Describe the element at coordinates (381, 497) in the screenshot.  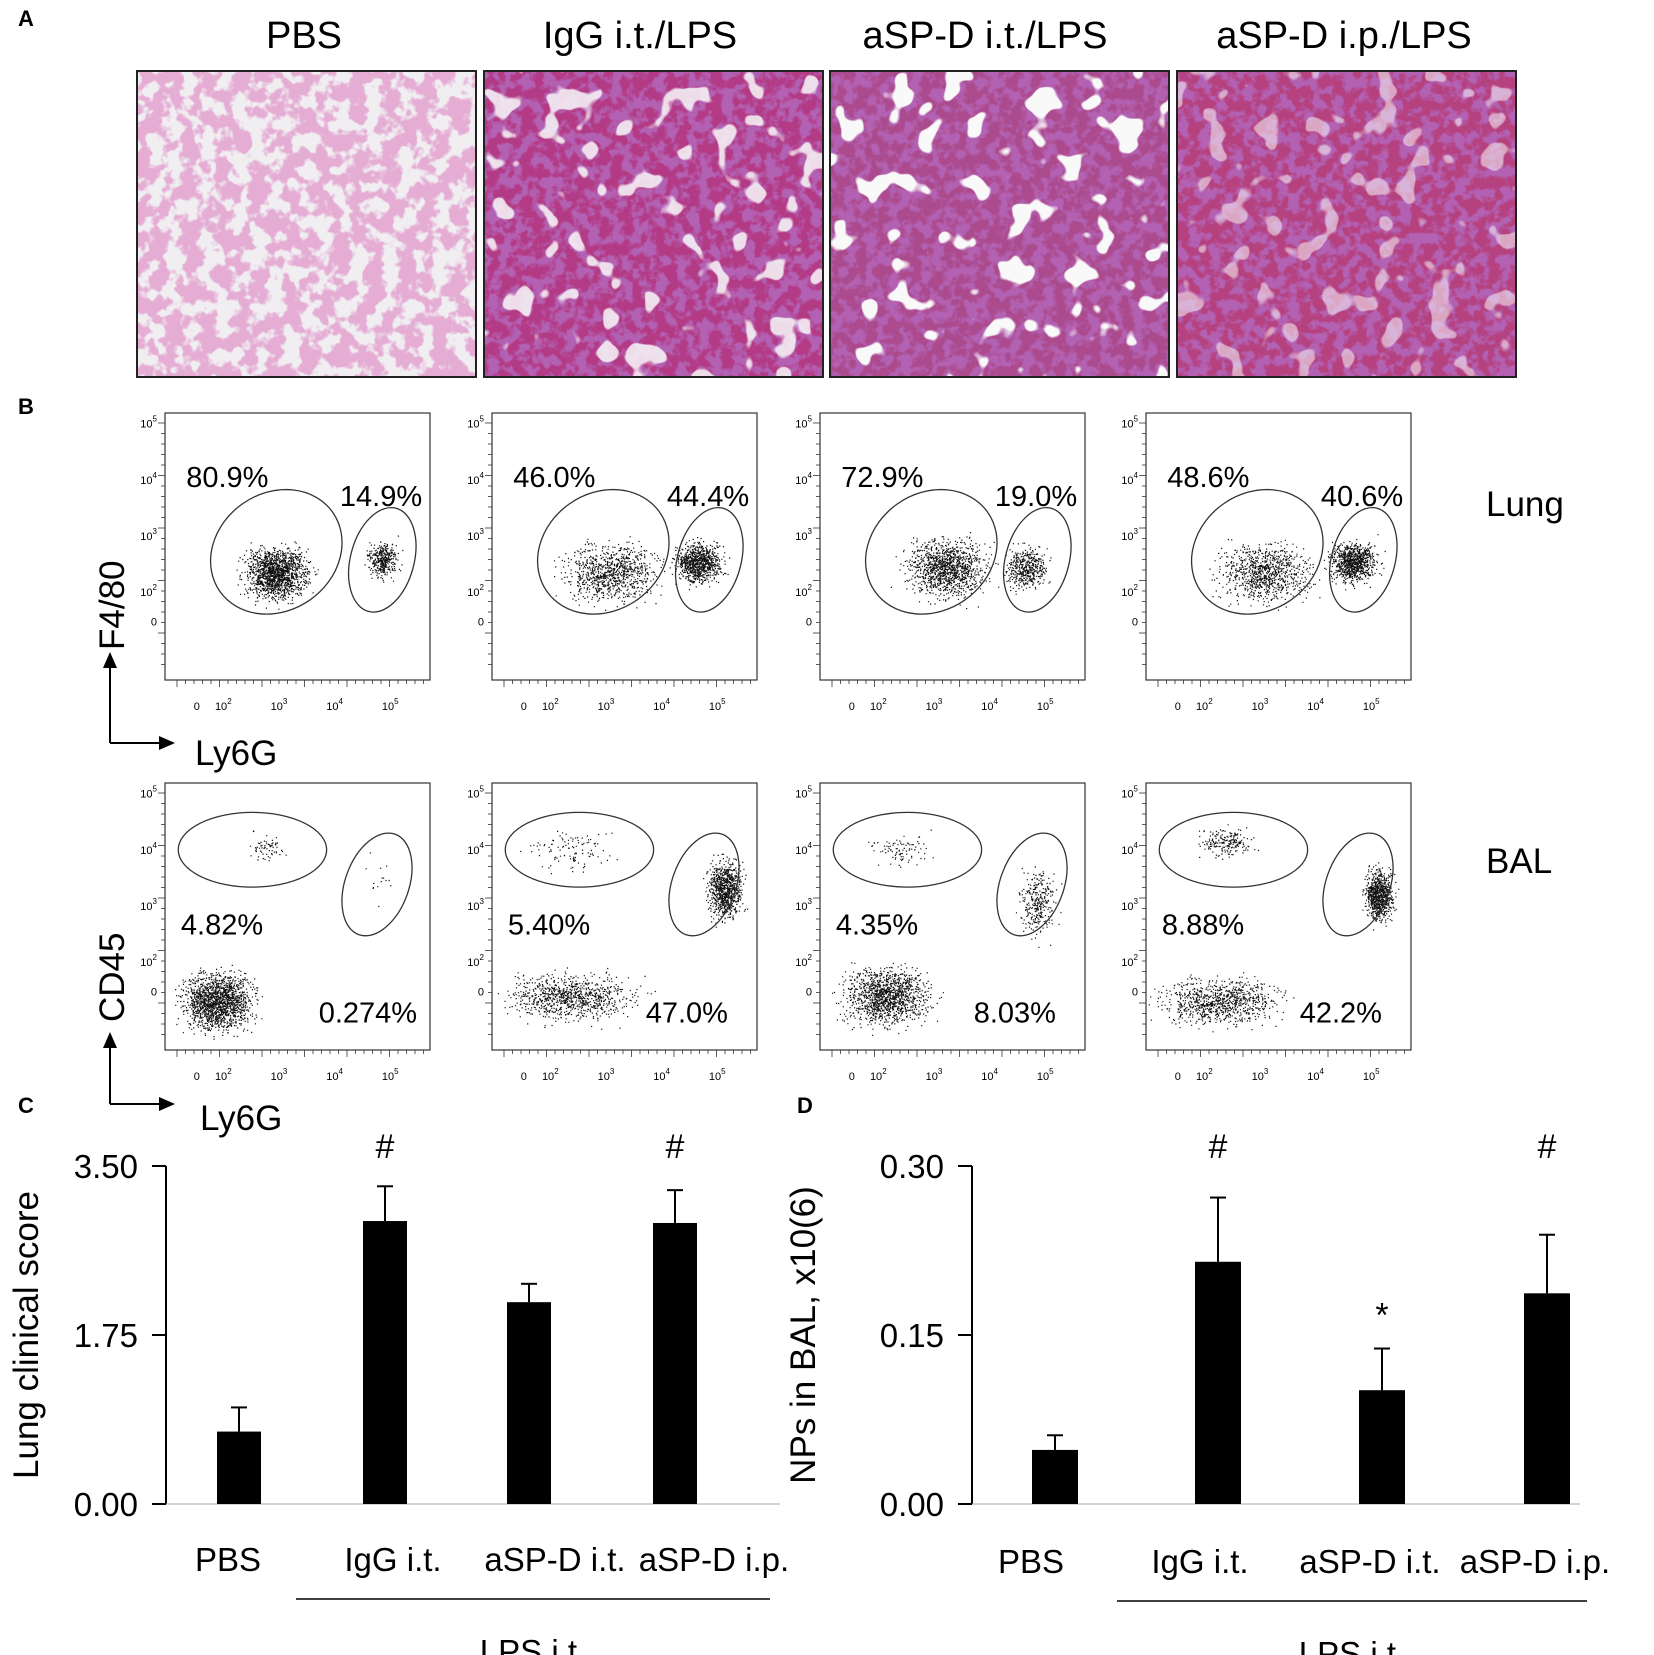
I see `gate-percent-b: 14.9%` at that location.